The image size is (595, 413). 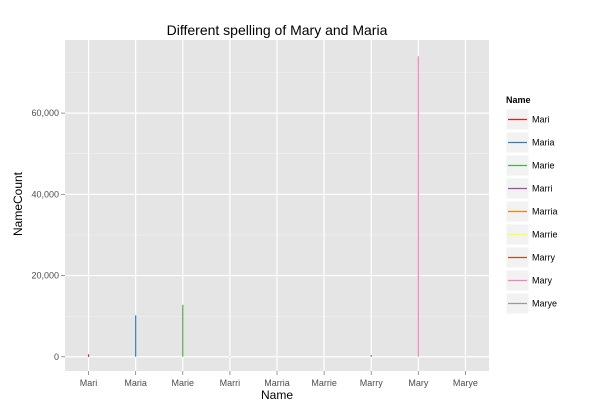 What do you see at coordinates (371, 383) in the screenshot?
I see `x-tick-label: Marry` at bounding box center [371, 383].